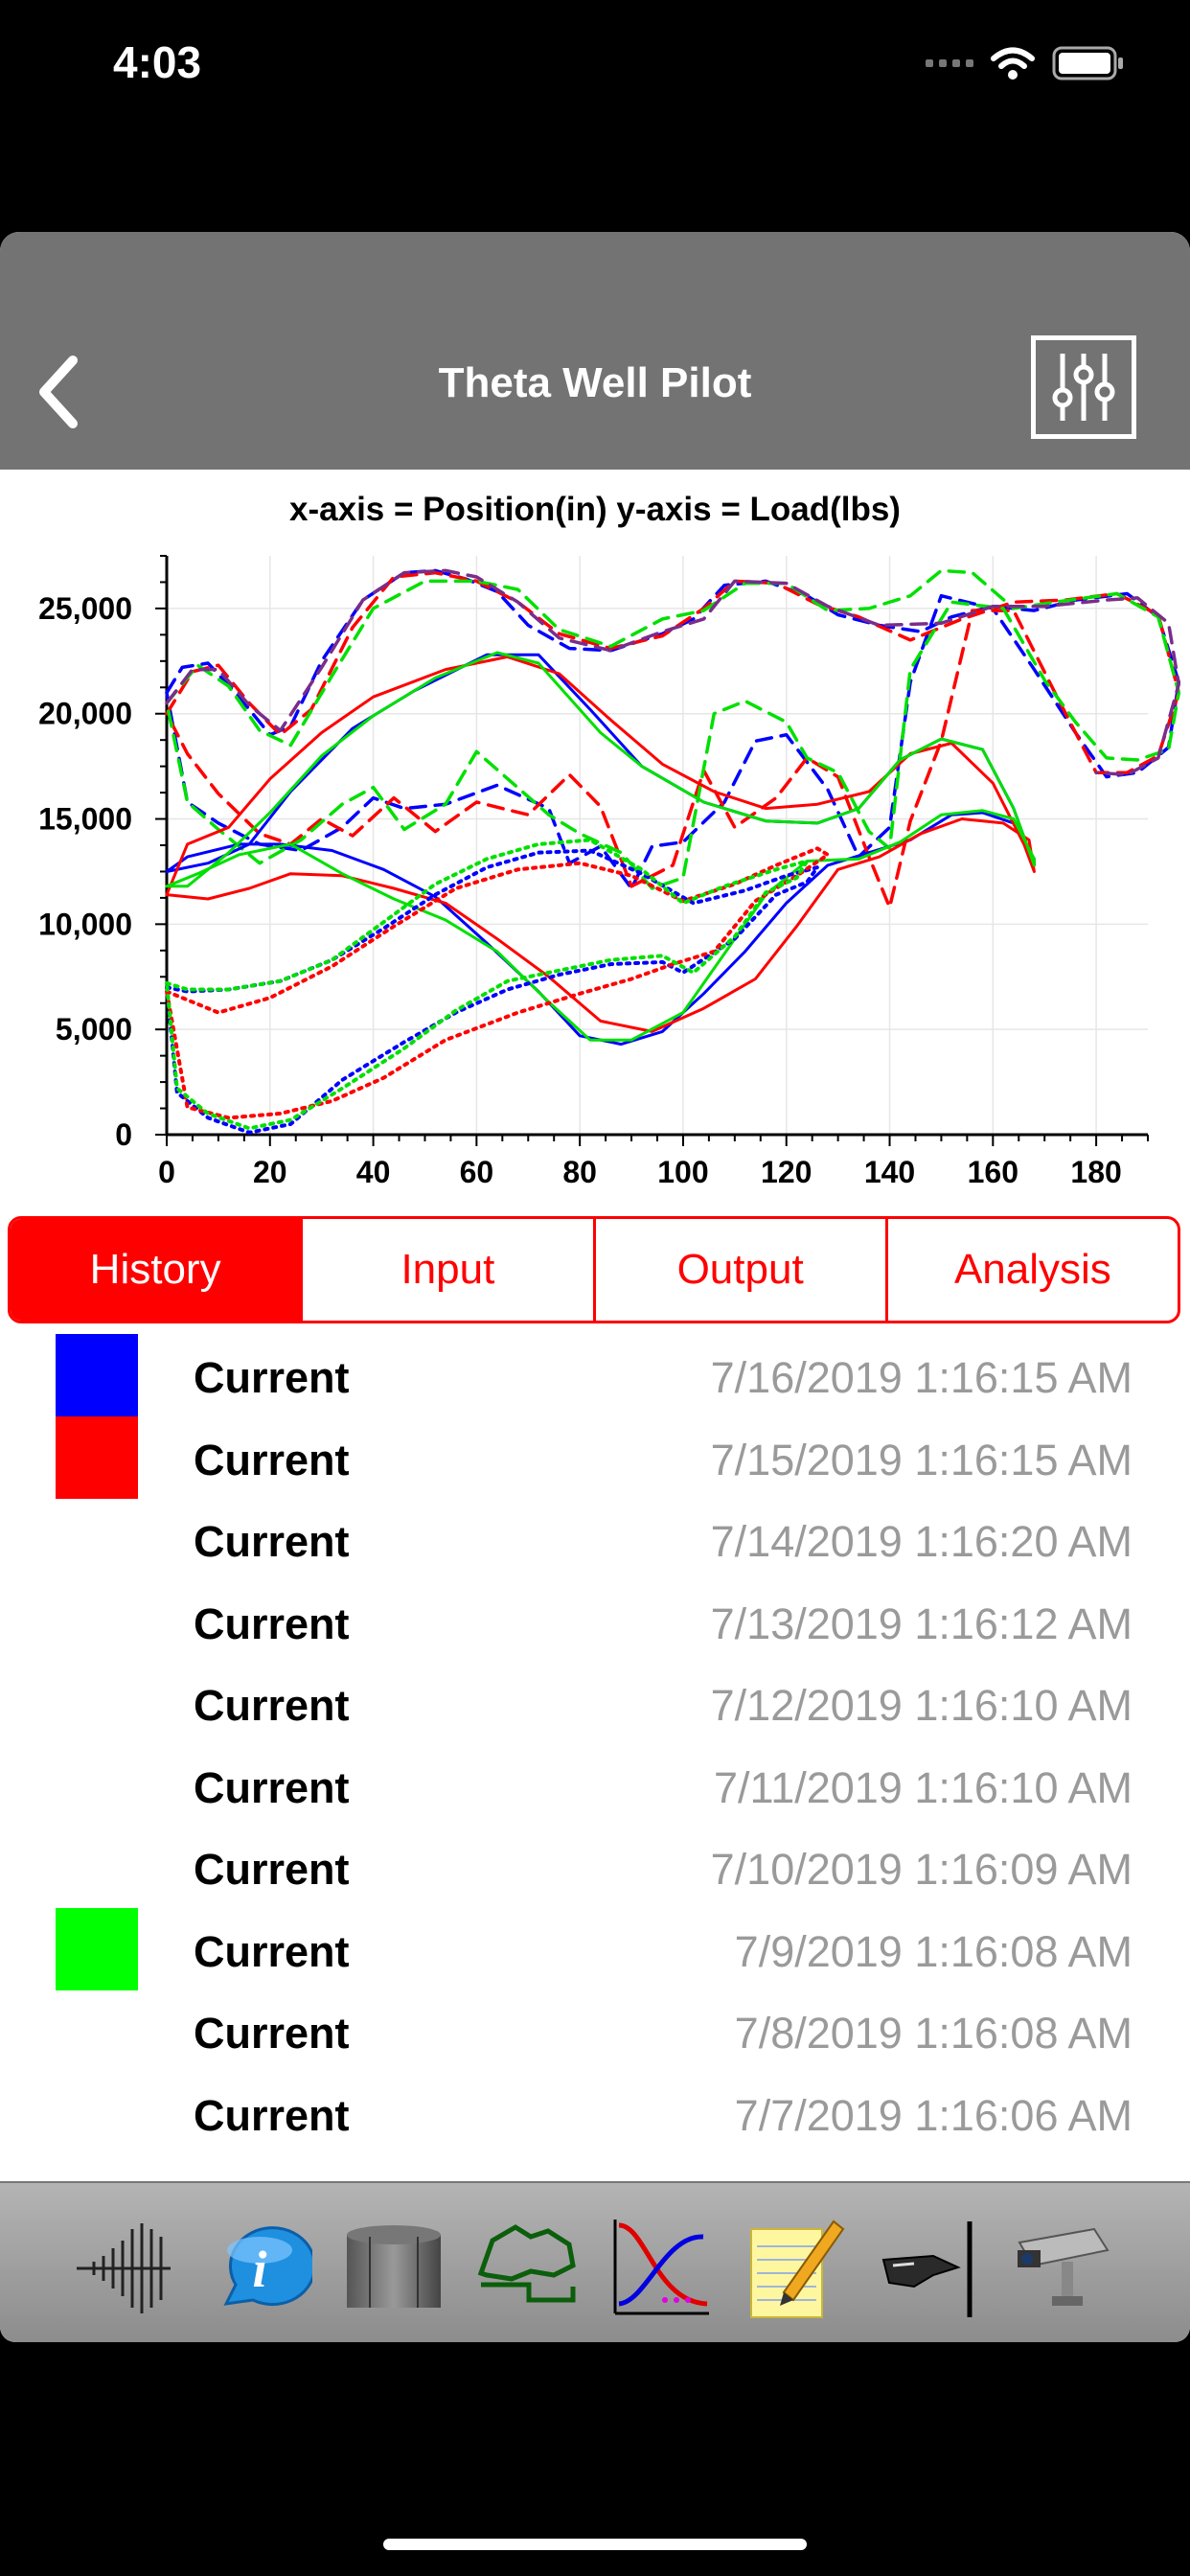 The height and width of the screenshot is (2576, 1190). I want to click on x-tick-label: 40, so click(374, 1172).